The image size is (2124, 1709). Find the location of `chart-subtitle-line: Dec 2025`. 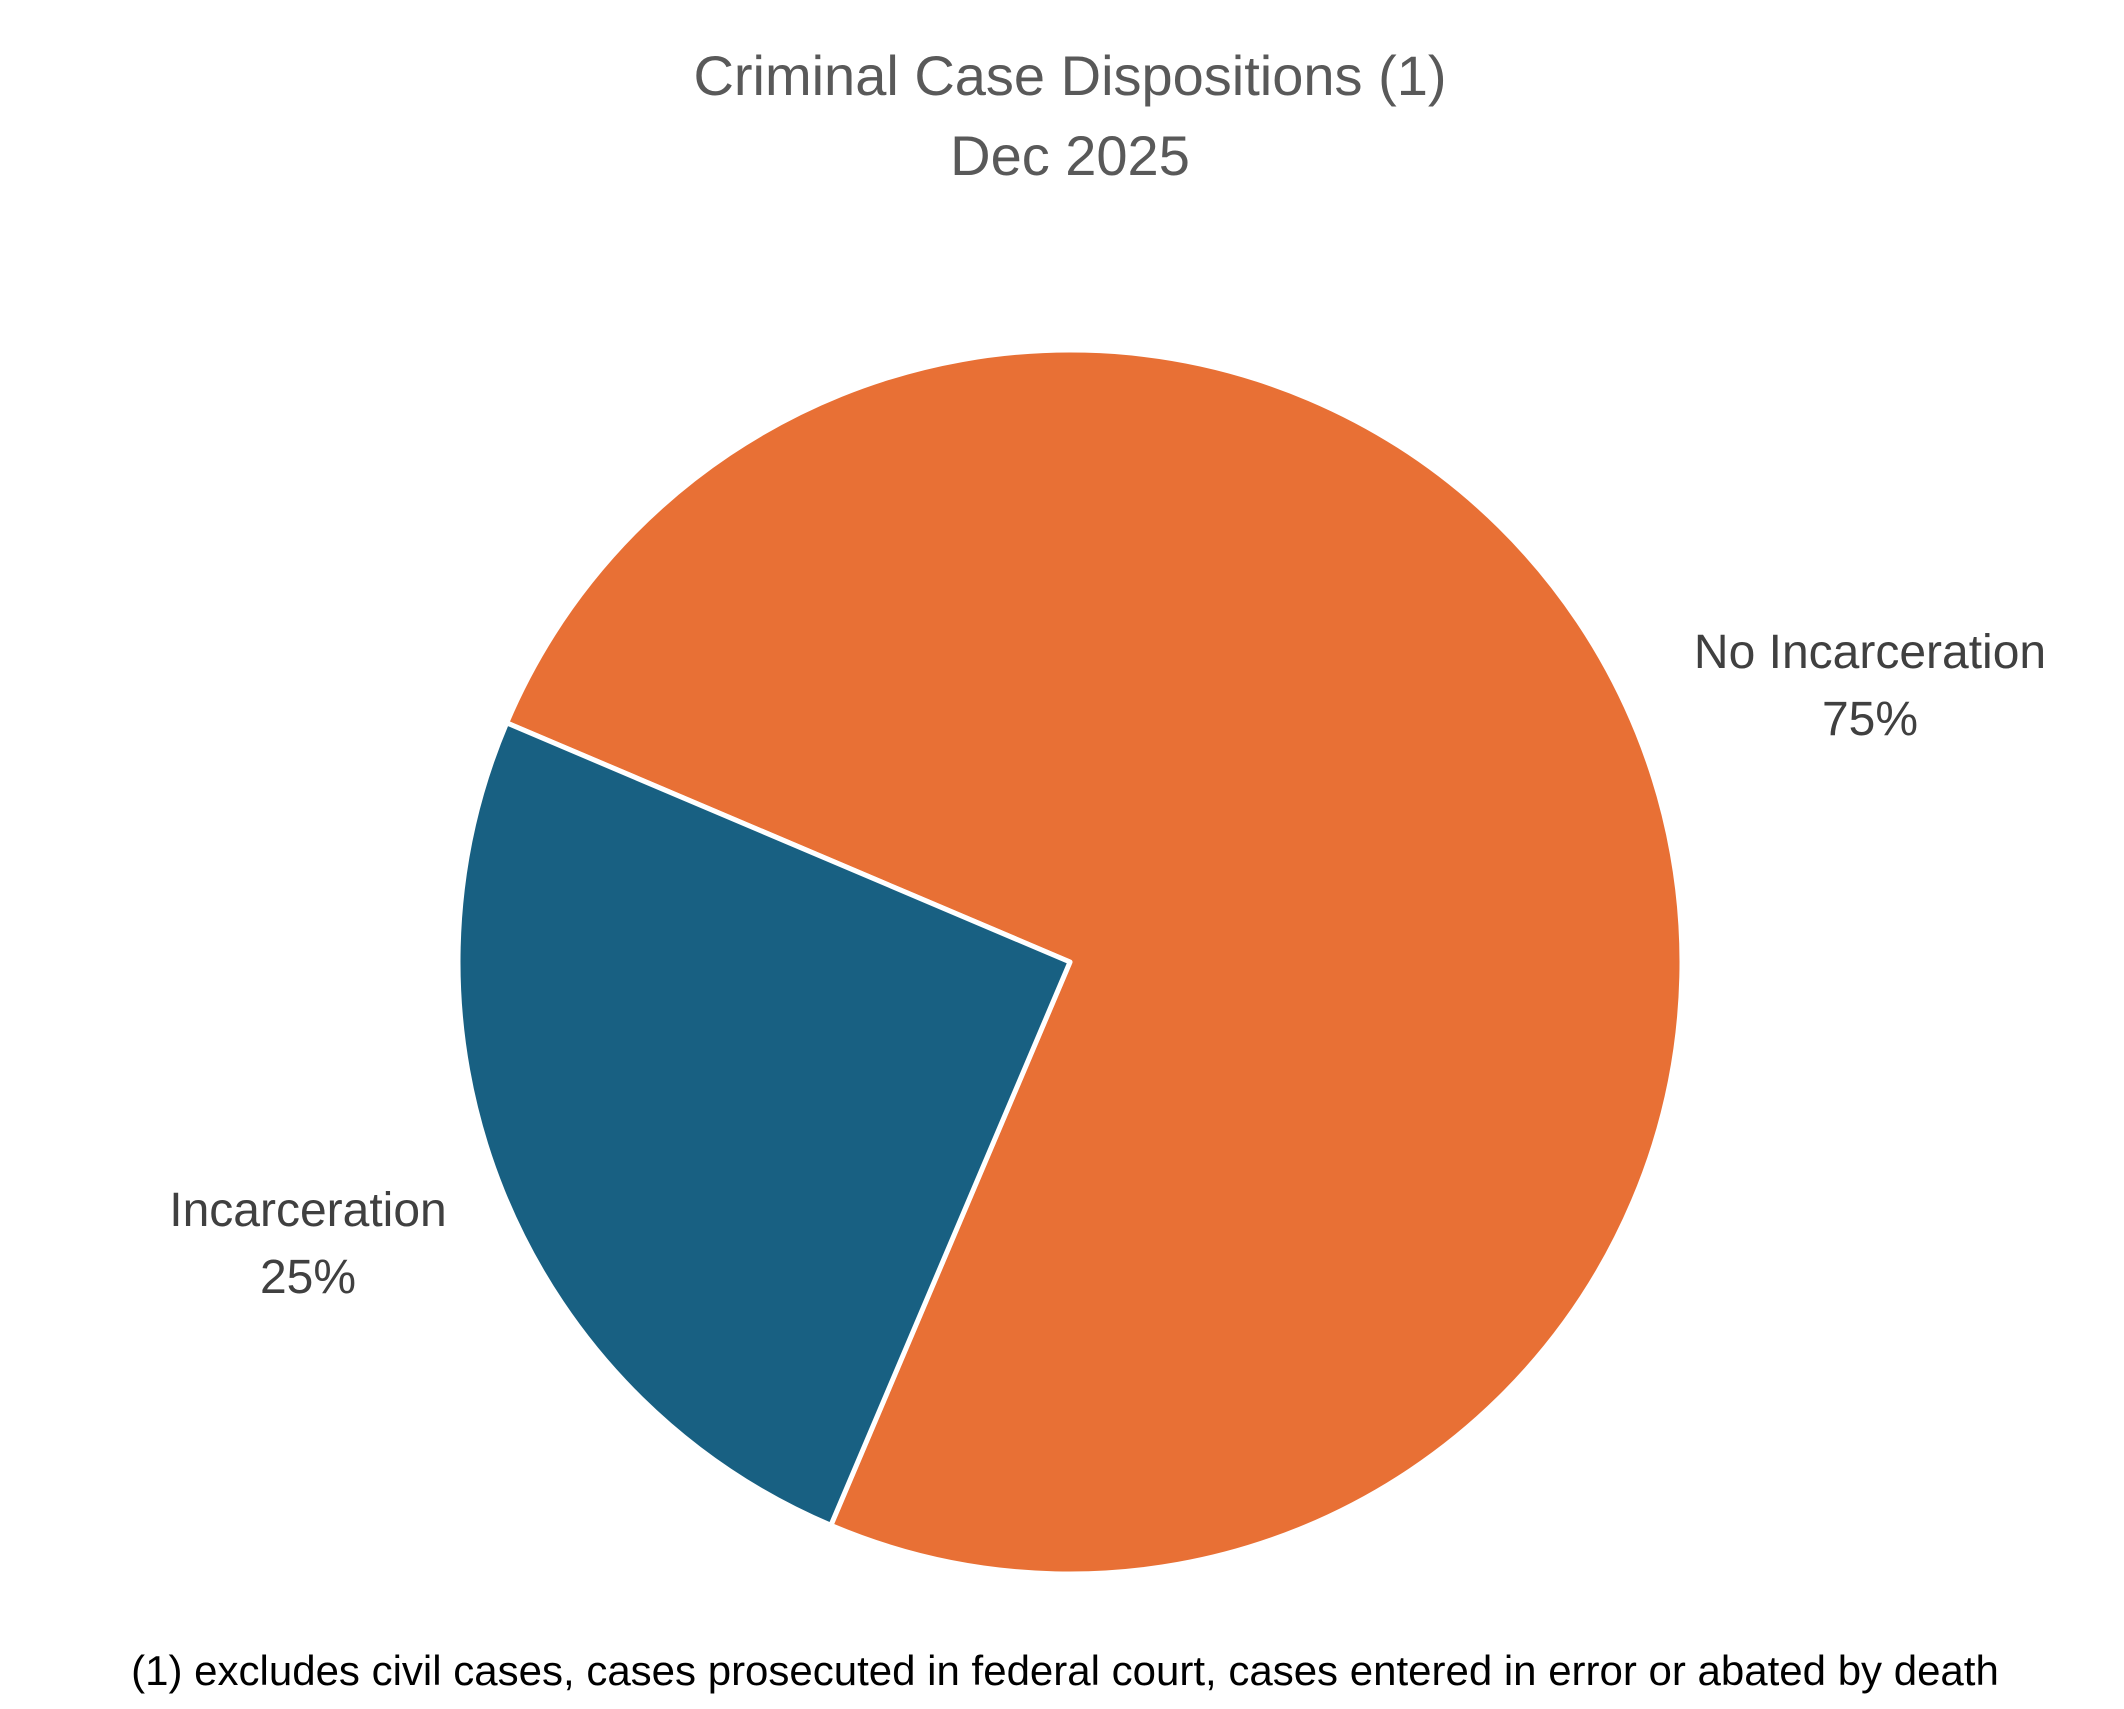

chart-subtitle-line: Dec 2025 is located at coordinates (1070, 155).